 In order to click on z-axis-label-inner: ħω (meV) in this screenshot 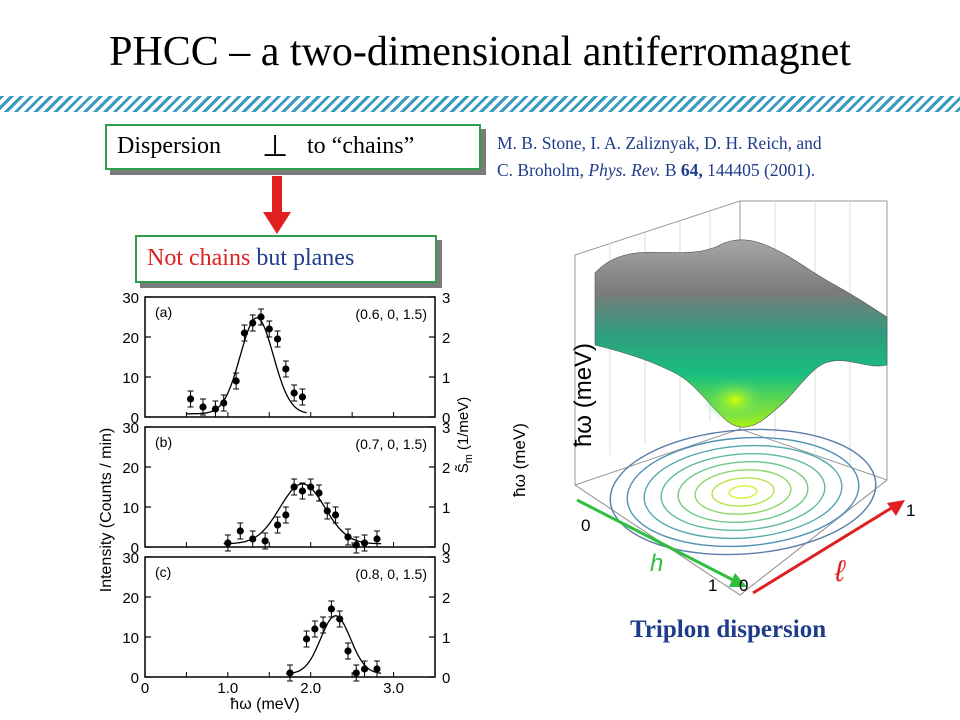, I will do `click(519, 460)`.